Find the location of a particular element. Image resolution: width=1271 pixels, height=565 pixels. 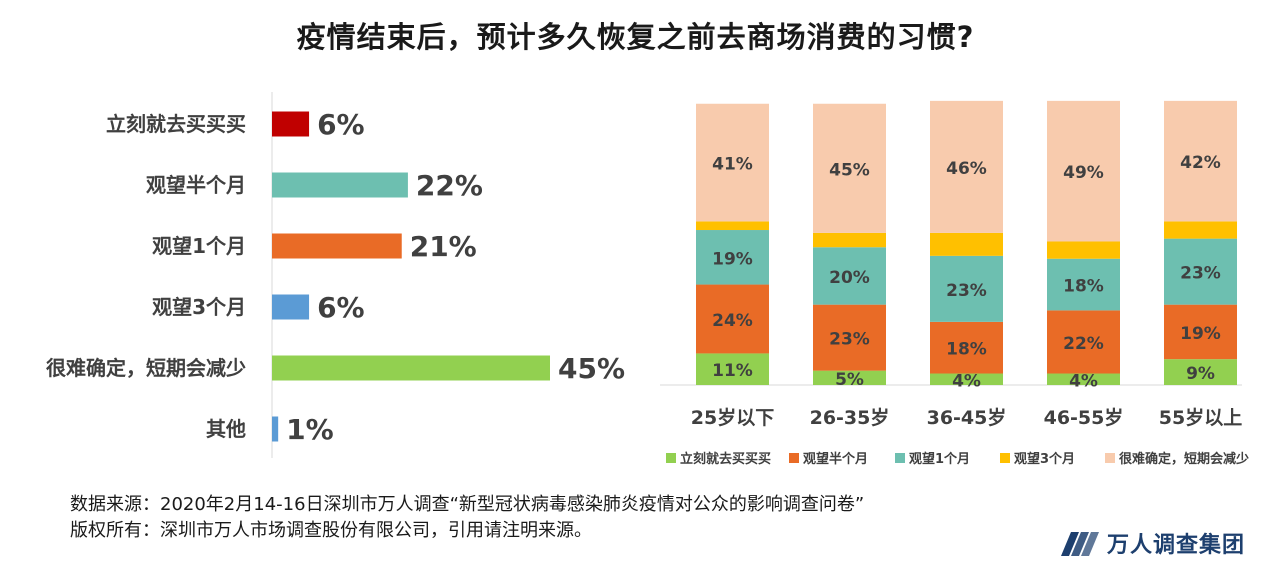

x-tick-label: 36-45岁 is located at coordinates (967, 417).